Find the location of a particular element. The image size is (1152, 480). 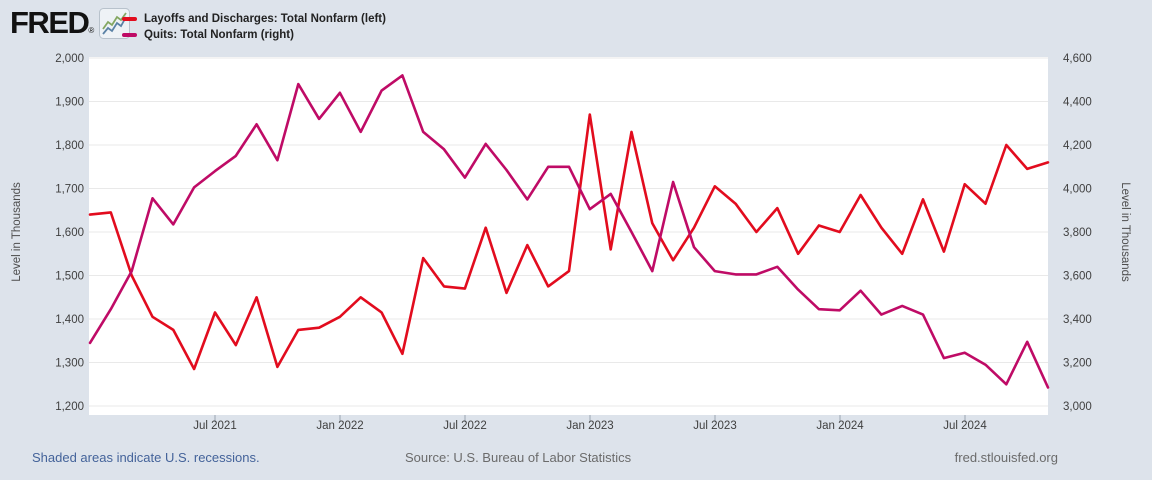

x-tick-label: Jul 2022 is located at coordinates (464, 426).